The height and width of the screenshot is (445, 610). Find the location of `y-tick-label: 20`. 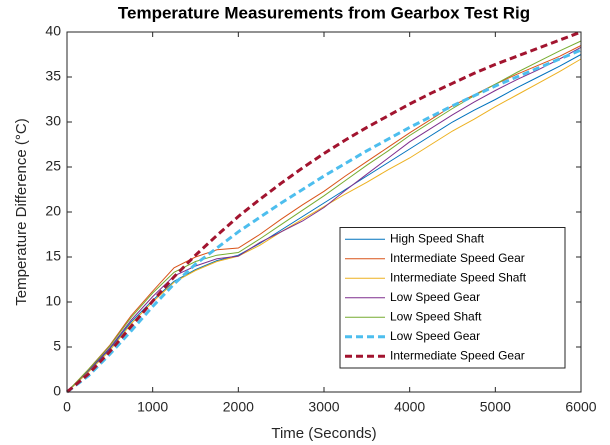

y-tick-label: 20 is located at coordinates (53, 211).